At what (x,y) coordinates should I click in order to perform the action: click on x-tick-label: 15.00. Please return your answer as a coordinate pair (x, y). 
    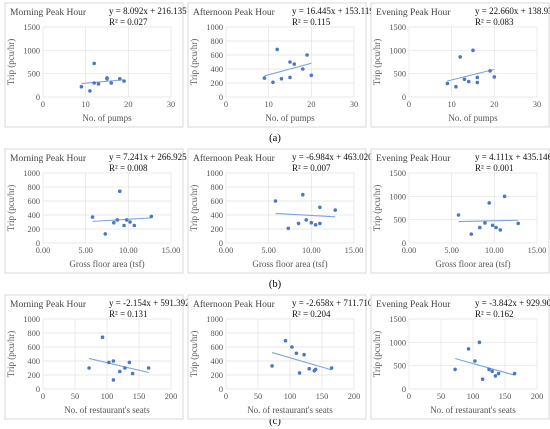
    Looking at the image, I should click on (537, 250).